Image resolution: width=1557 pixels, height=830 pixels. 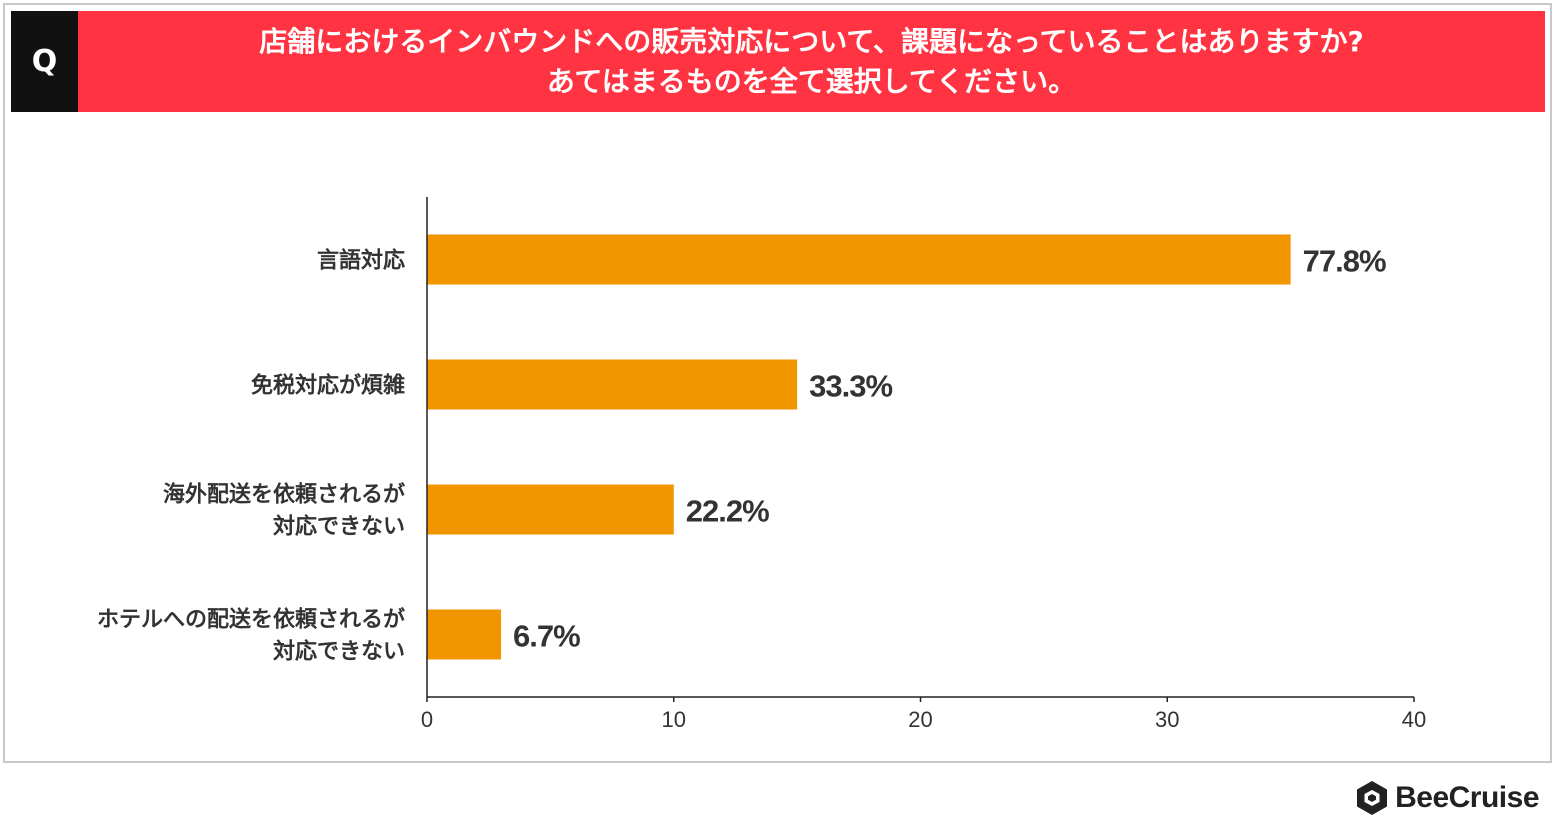 I want to click on category-label-3-line-2: 対応できない, so click(x=339, y=527).